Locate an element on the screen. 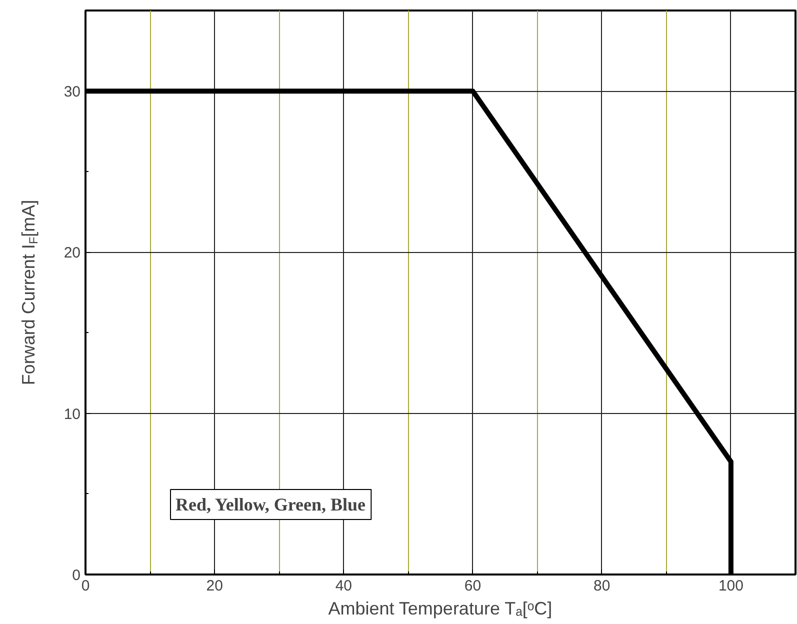 The width and height of the screenshot is (797, 624). y-tick-label: 30 is located at coordinates (72, 92).